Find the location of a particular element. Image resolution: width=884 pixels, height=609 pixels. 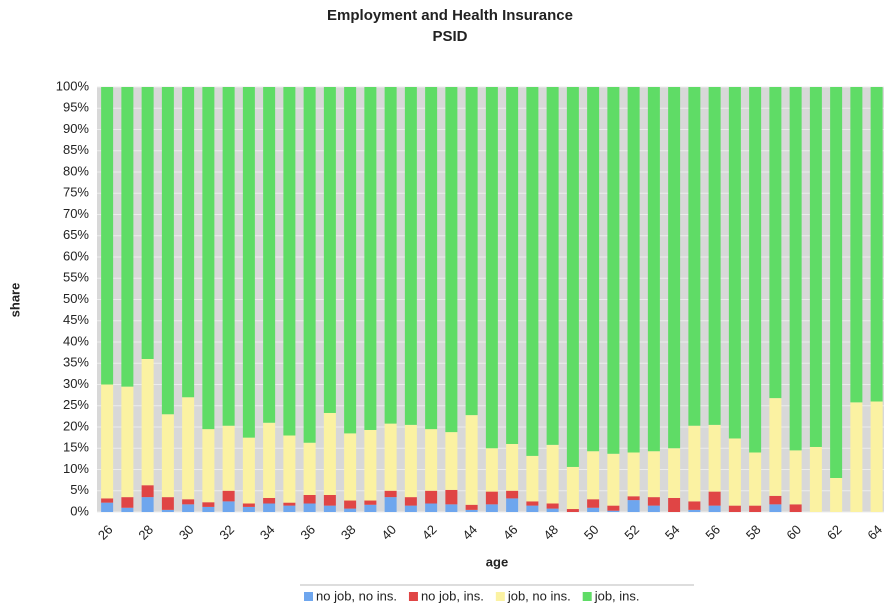

y-tick-label: 30% is located at coordinates (76, 383).